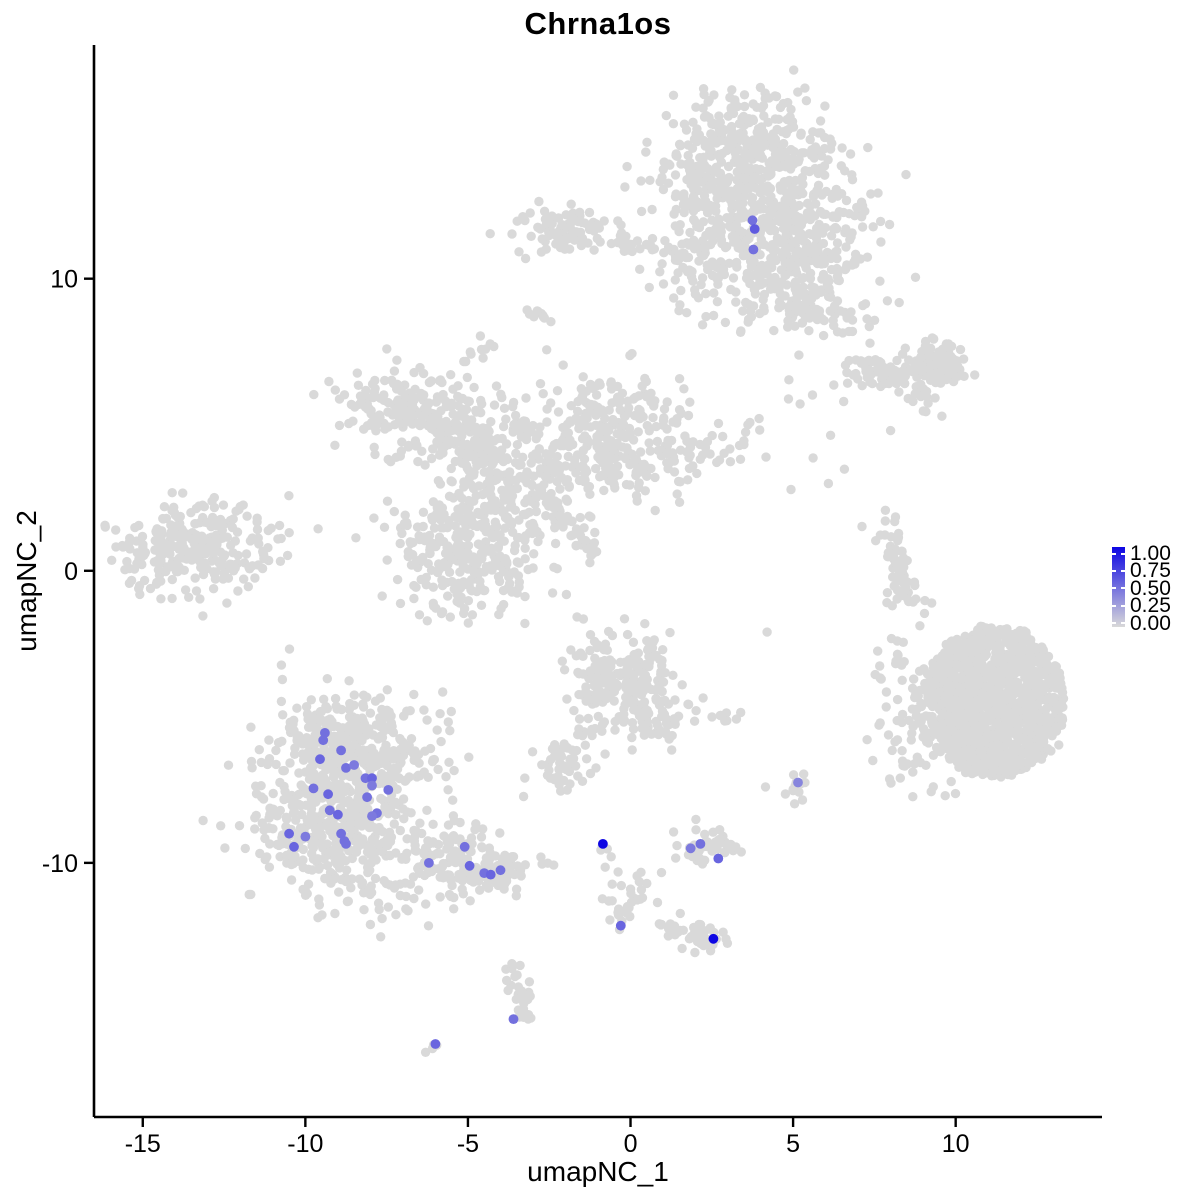 The width and height of the screenshot is (1200, 1200). What do you see at coordinates (1150, 606) in the screenshot?
I see `colorbar-label: 0.25` at bounding box center [1150, 606].